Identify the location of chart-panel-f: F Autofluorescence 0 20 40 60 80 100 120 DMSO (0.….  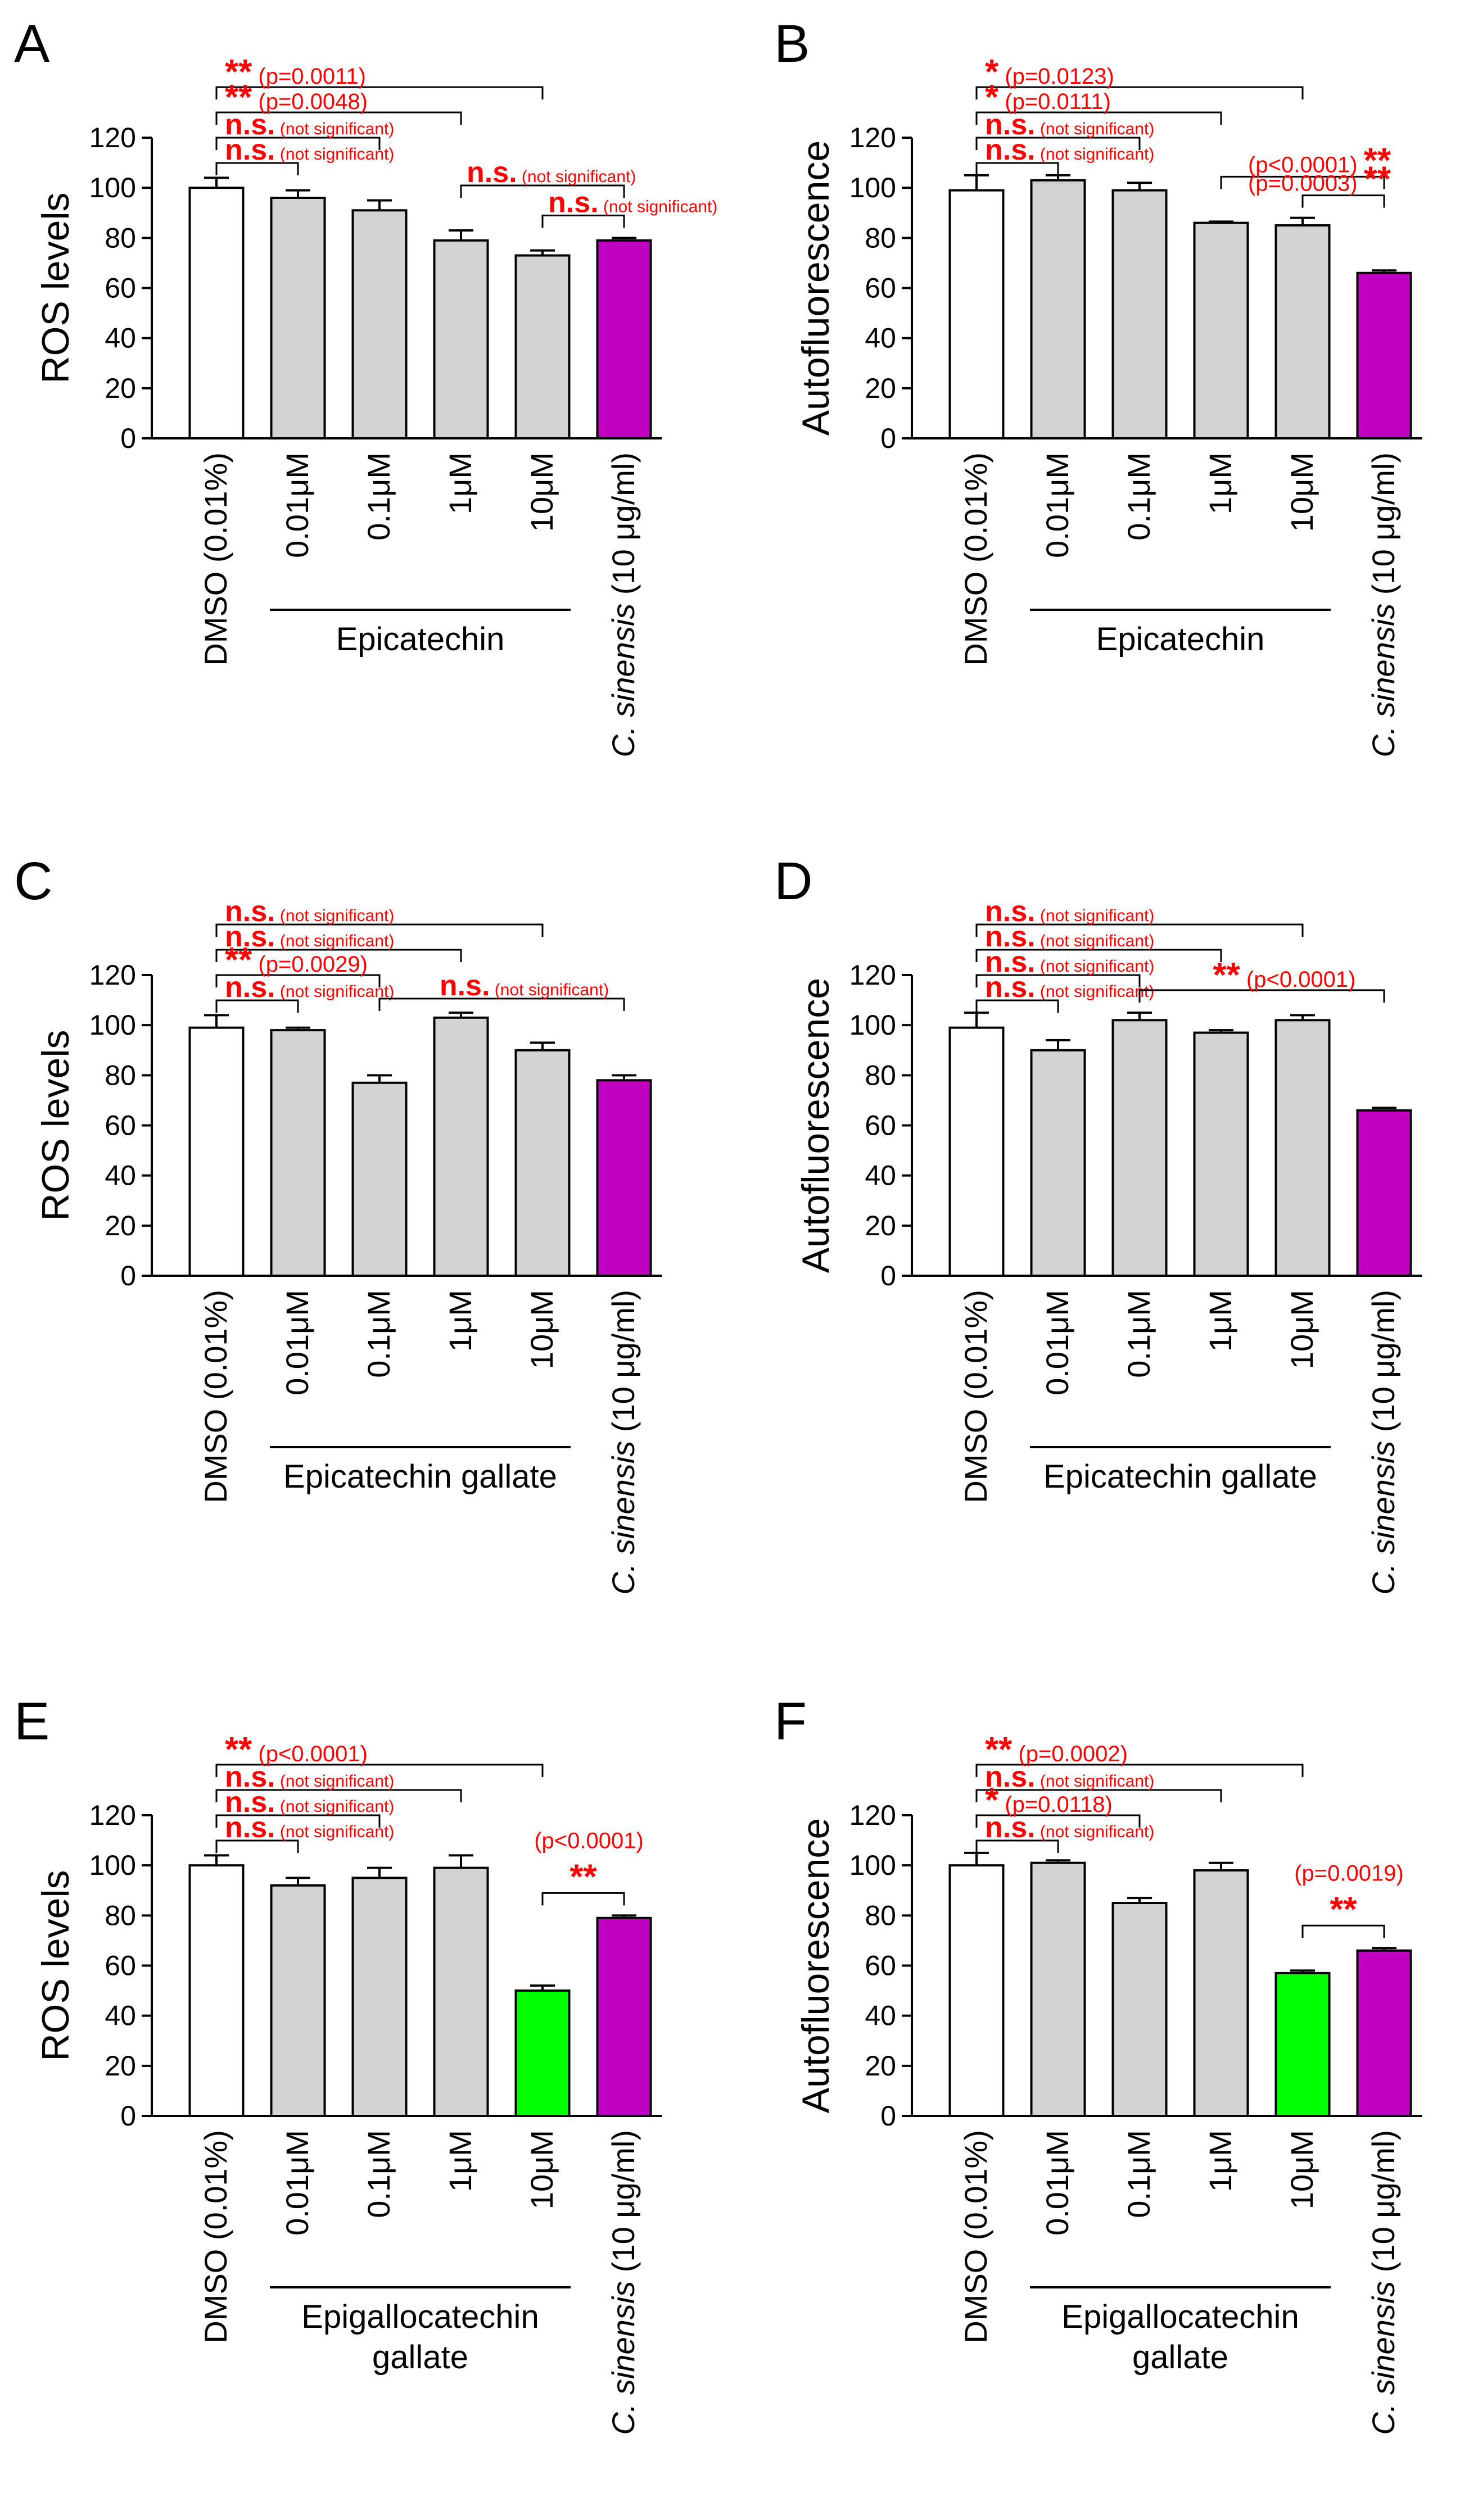
(1098, 2063).